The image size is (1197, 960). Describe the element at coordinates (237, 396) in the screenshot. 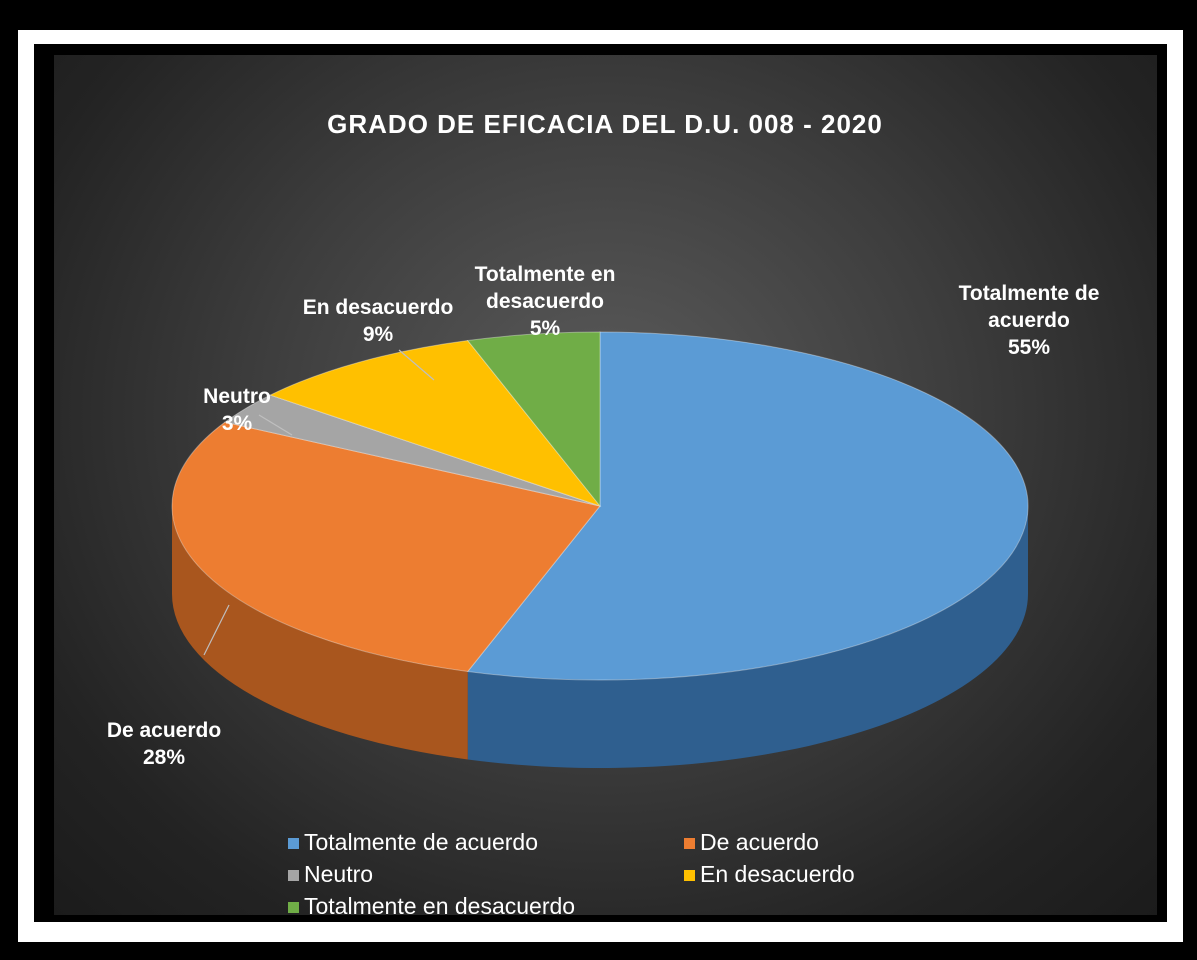

I see `data-label-neutro: Neutro` at that location.